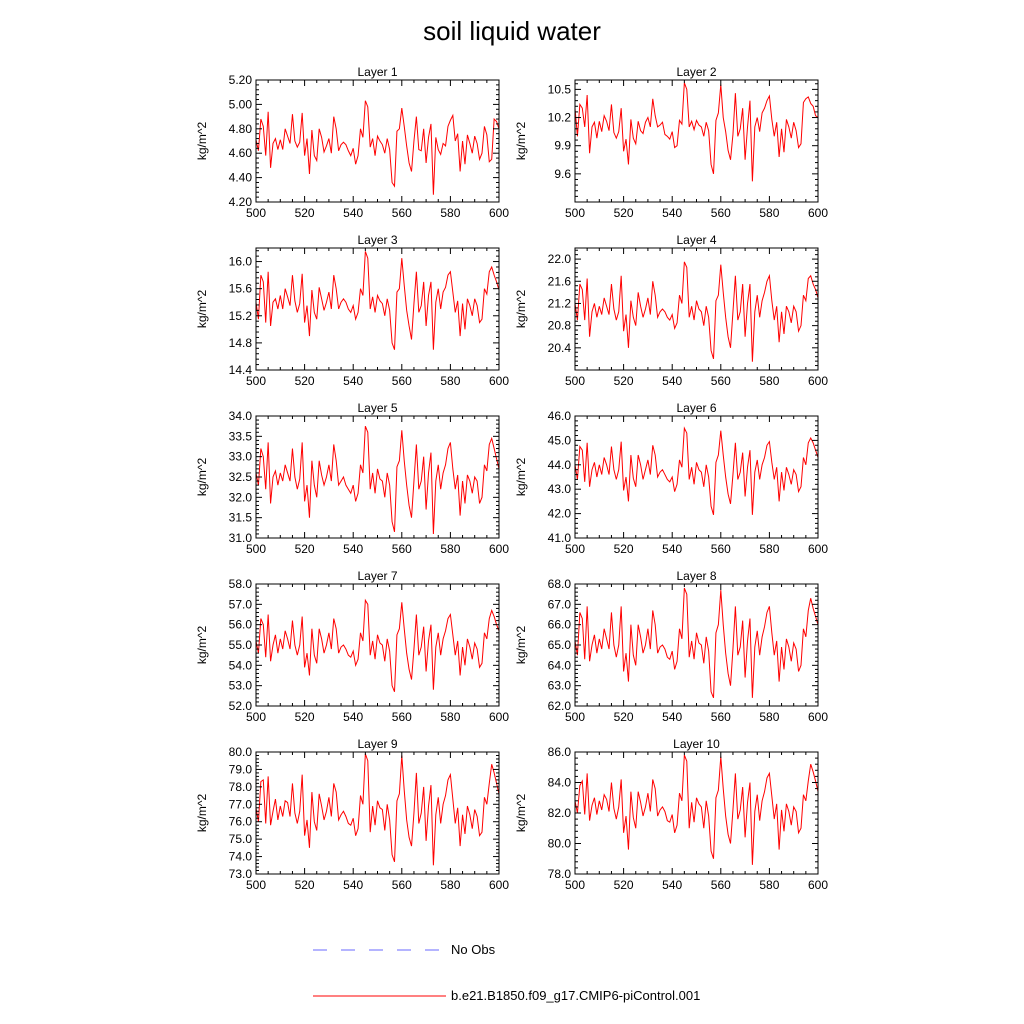 The width and height of the screenshot is (1024, 1024). I want to click on y-tick-label: 73.0, so click(241, 874).